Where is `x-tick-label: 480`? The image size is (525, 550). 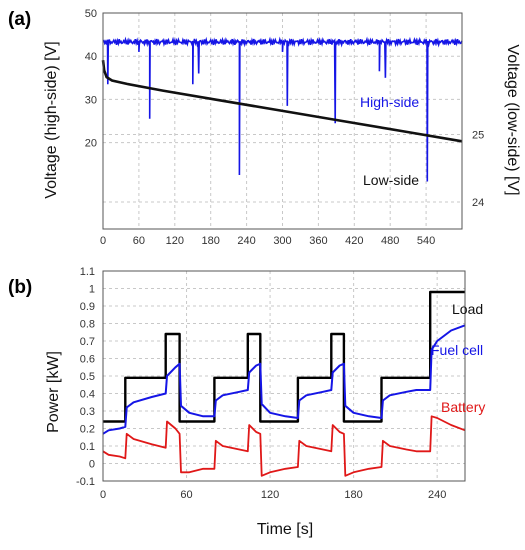 x-tick-label: 480 is located at coordinates (390, 241).